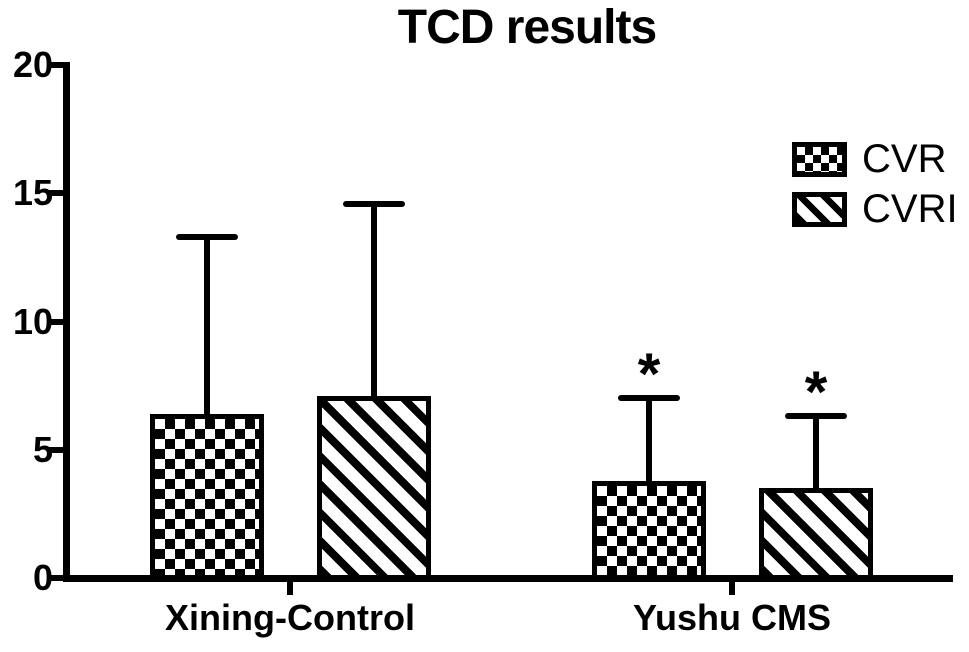  Describe the element at coordinates (649, 531) in the screenshot. I see `bar-cvr-yushu-cms` at that location.